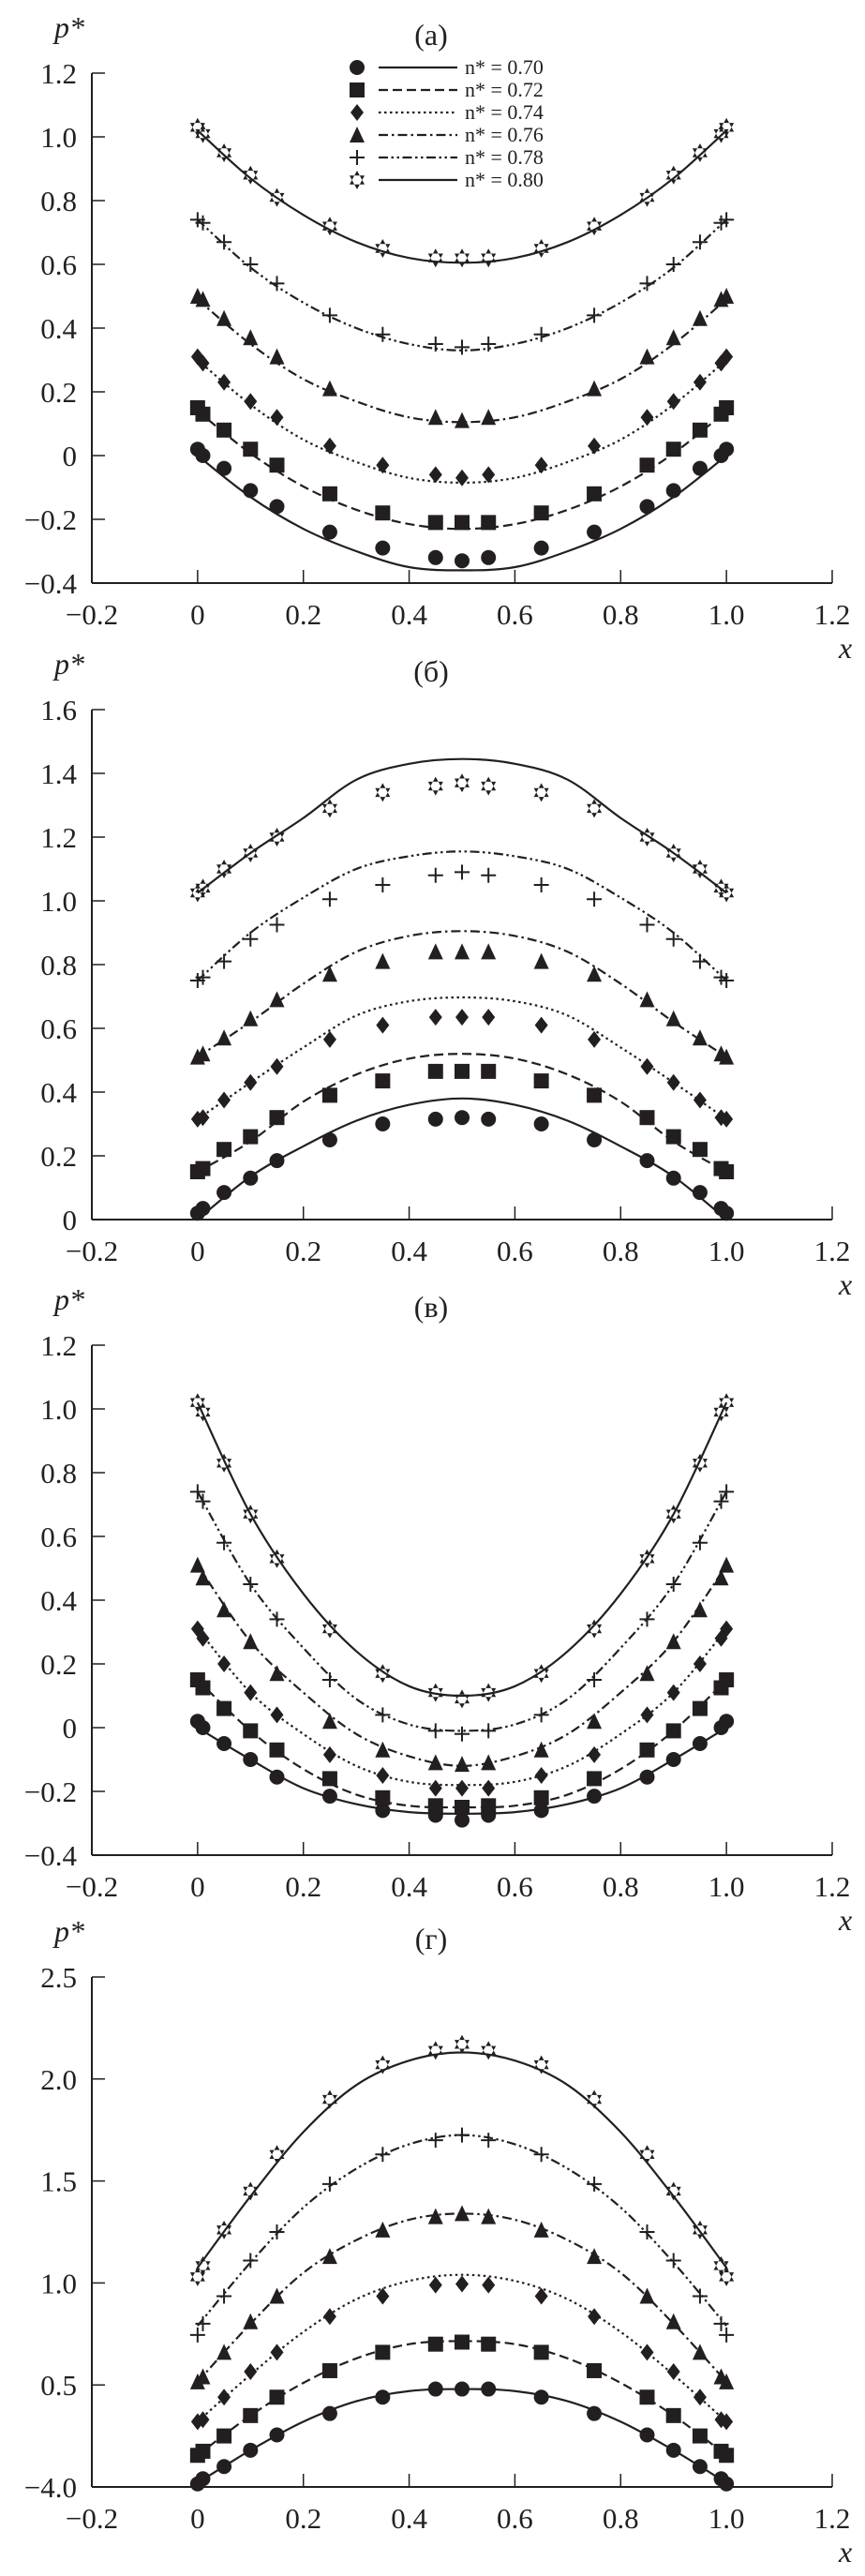 The height and width of the screenshot is (2576, 865). What do you see at coordinates (833, 1887) in the screenshot?
I see `x-tick-label: 1.2` at bounding box center [833, 1887].